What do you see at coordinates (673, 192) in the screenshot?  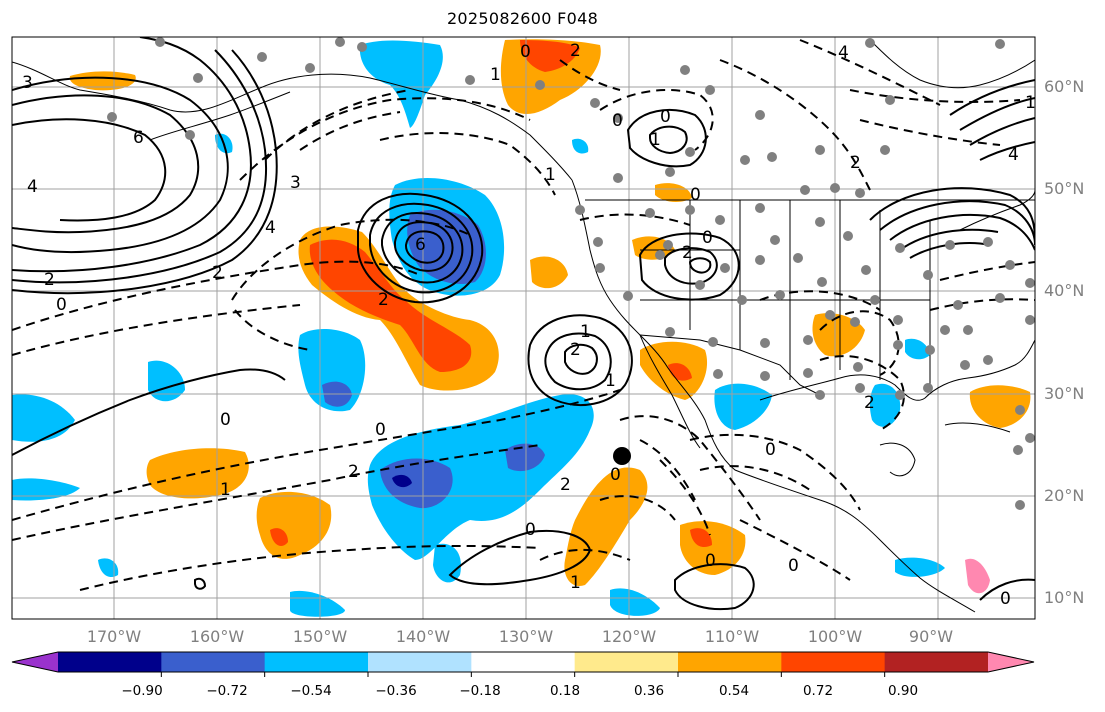 I see `orange-blob-idaho` at bounding box center [673, 192].